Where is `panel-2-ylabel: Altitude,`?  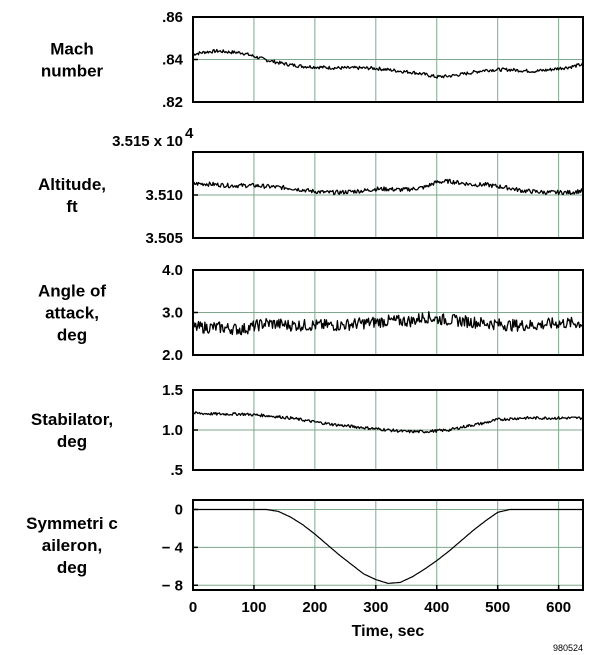
panel-2-ylabel: Altitude, is located at coordinates (72, 184).